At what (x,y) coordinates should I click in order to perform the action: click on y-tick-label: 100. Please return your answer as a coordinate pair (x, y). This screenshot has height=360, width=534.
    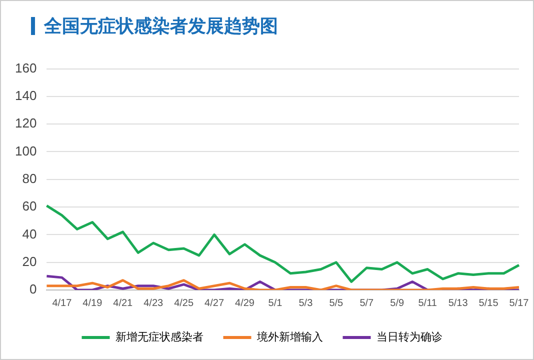
    Looking at the image, I should click on (25, 150).